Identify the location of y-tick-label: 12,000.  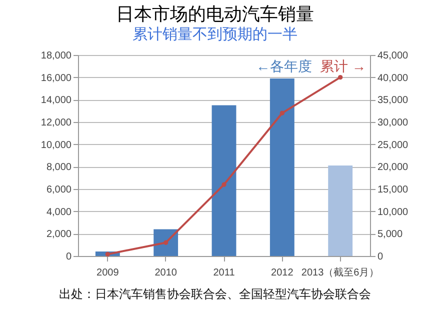
(56, 123).